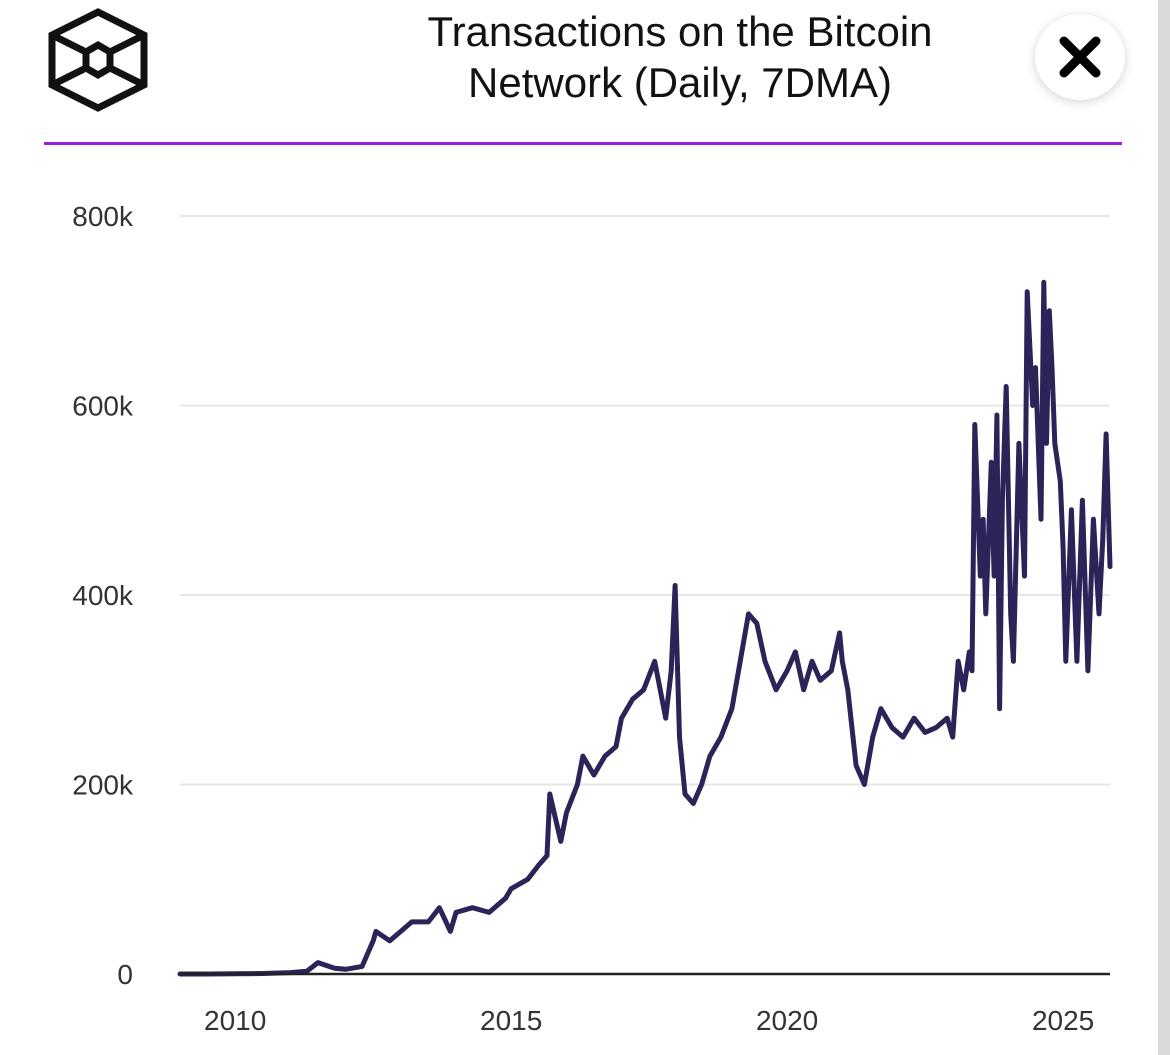 This screenshot has width=1170, height=1055. I want to click on chart-title-line1: Transactions on the Bitcoin, so click(680, 31).